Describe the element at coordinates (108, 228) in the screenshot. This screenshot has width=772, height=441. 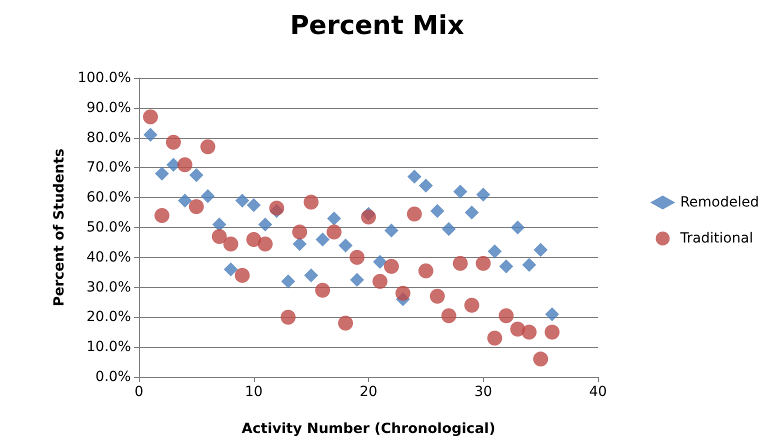
I see `y-tick-label: 50.0%` at that location.